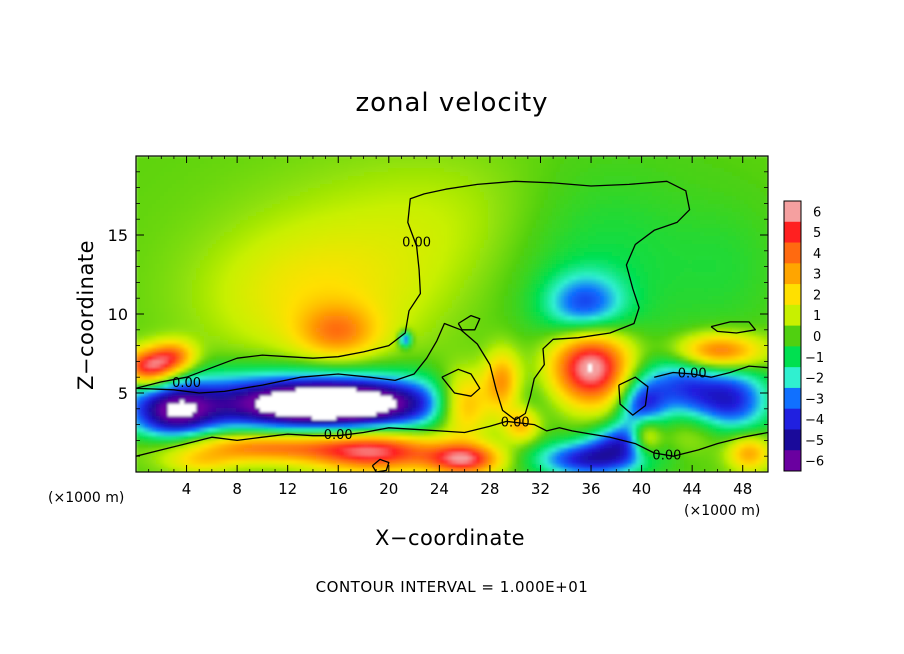 The height and width of the screenshot is (654, 904). I want to click on x-tick-label: 20, so click(388, 489).